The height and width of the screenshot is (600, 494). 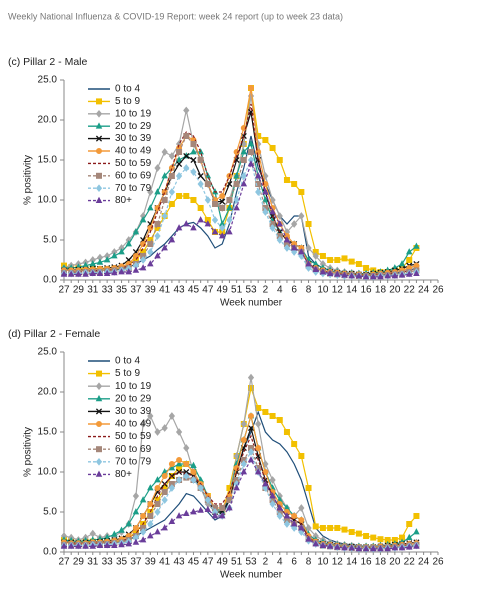 What do you see at coordinates (133, 151) in the screenshot?
I see `legend-label: 40 to 49` at bounding box center [133, 151].